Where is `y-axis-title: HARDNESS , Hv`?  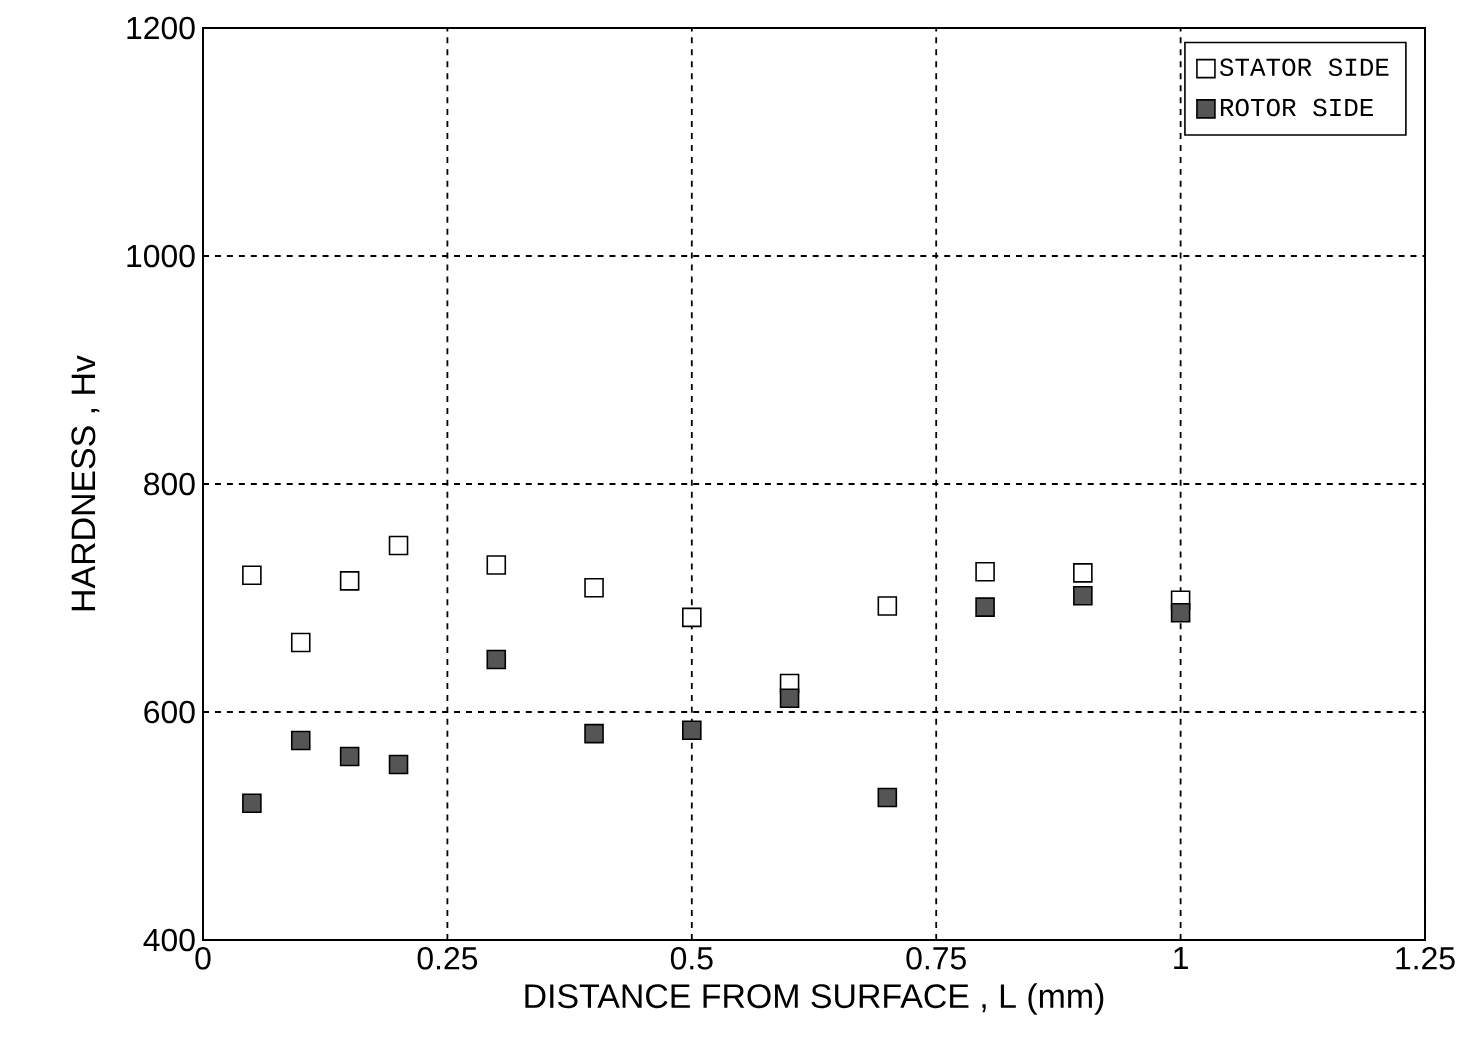 y-axis-title: HARDNESS , Hv is located at coordinates (85, 483).